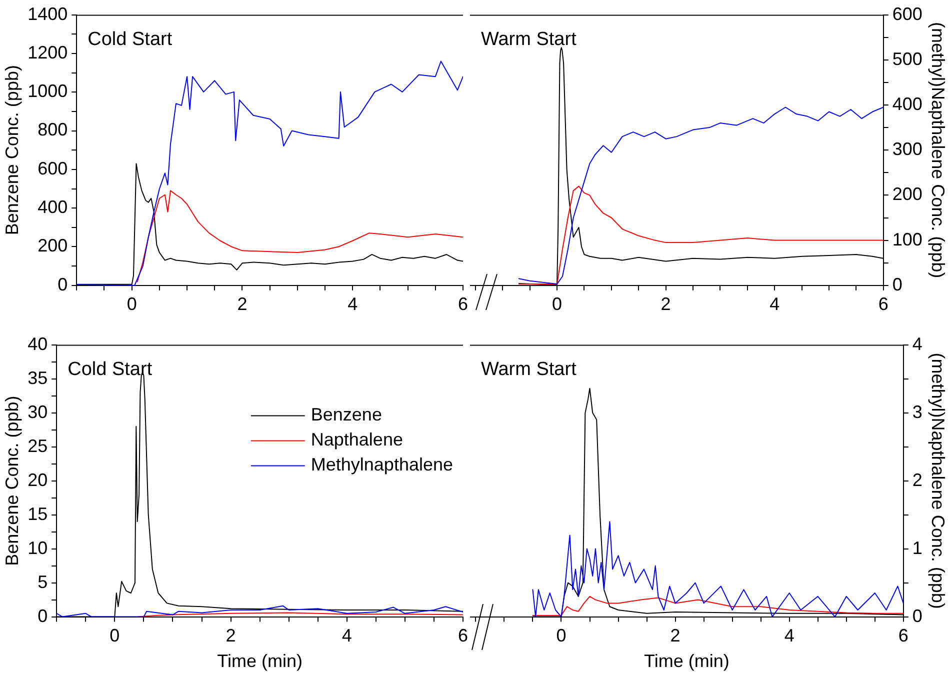 This screenshot has height=675, width=952. I want to click on legend-label: Napthalene, so click(356, 439).